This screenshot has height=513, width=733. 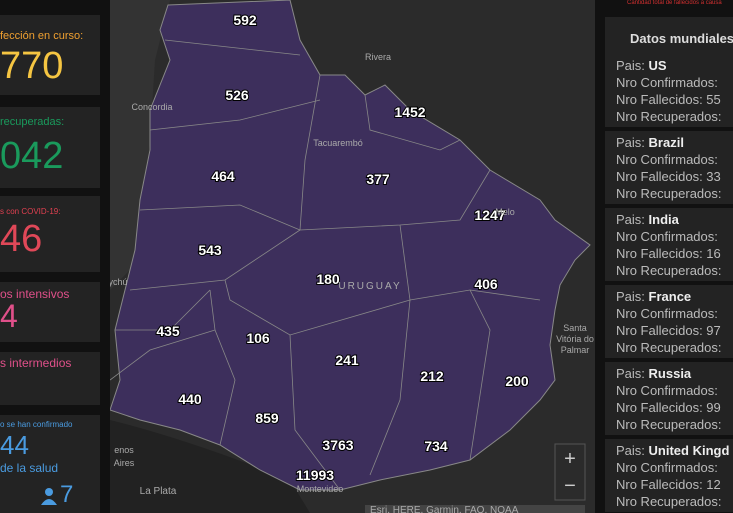 I want to click on card: s con COVID-19: 46, so click(x=50, y=234).